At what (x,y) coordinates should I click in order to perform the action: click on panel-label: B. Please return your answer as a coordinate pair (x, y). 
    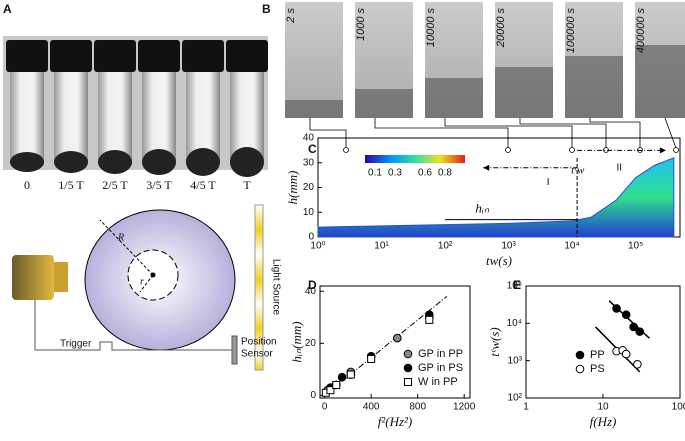
    Looking at the image, I should click on (266, 9).